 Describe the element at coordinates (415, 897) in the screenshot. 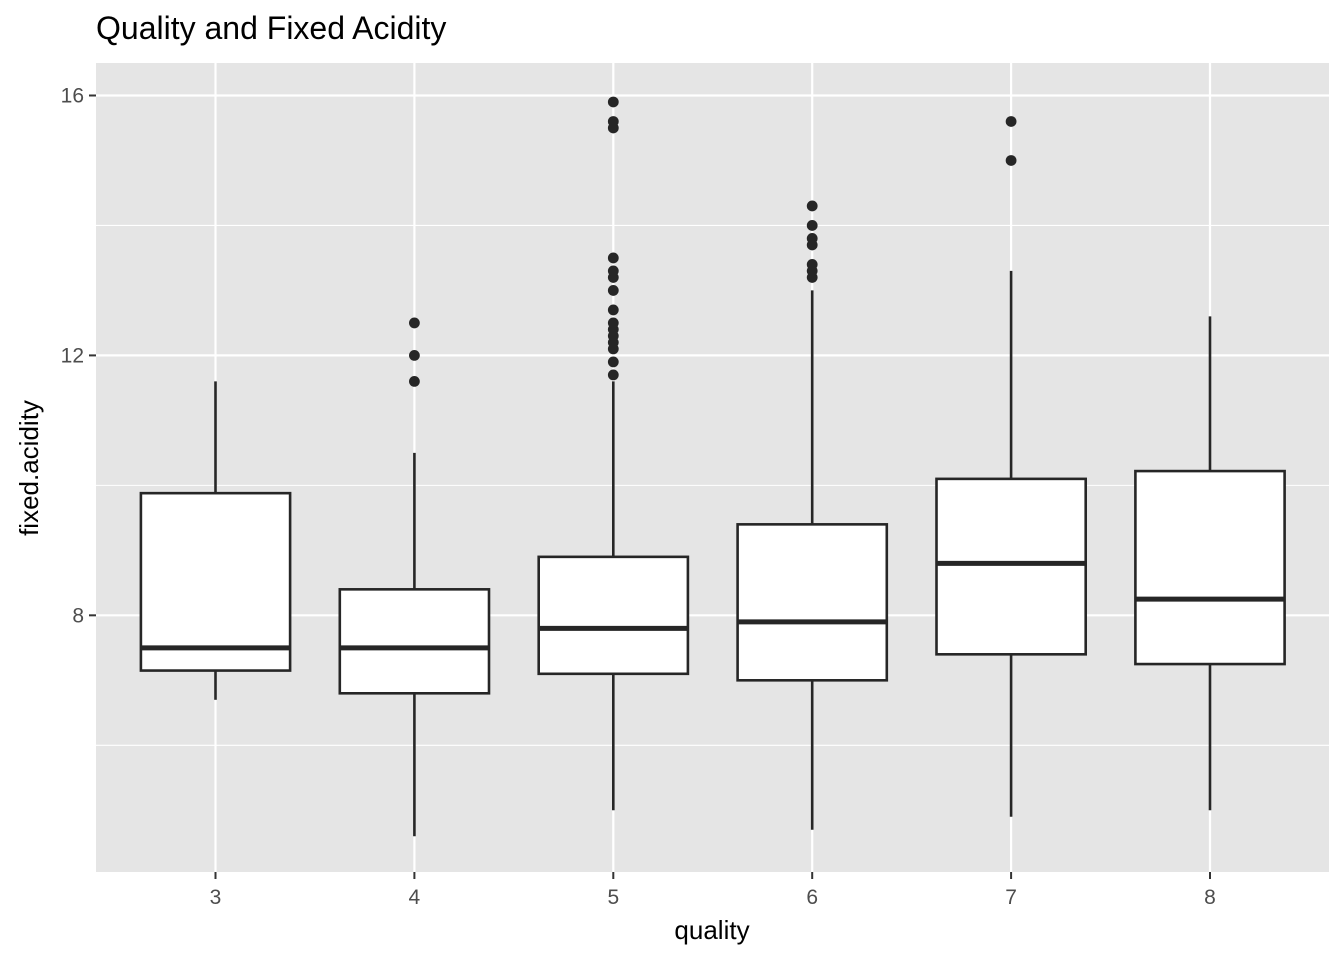

I see `x-tick-label: 4` at that location.